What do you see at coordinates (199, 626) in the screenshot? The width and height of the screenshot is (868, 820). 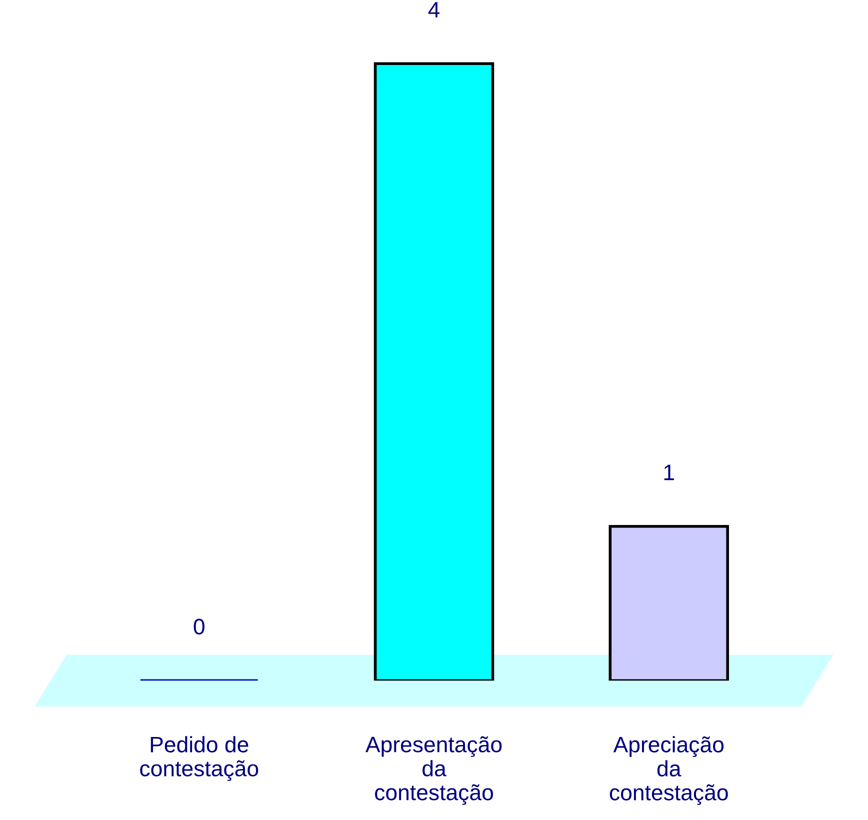 I see `data-label: 0` at bounding box center [199, 626].